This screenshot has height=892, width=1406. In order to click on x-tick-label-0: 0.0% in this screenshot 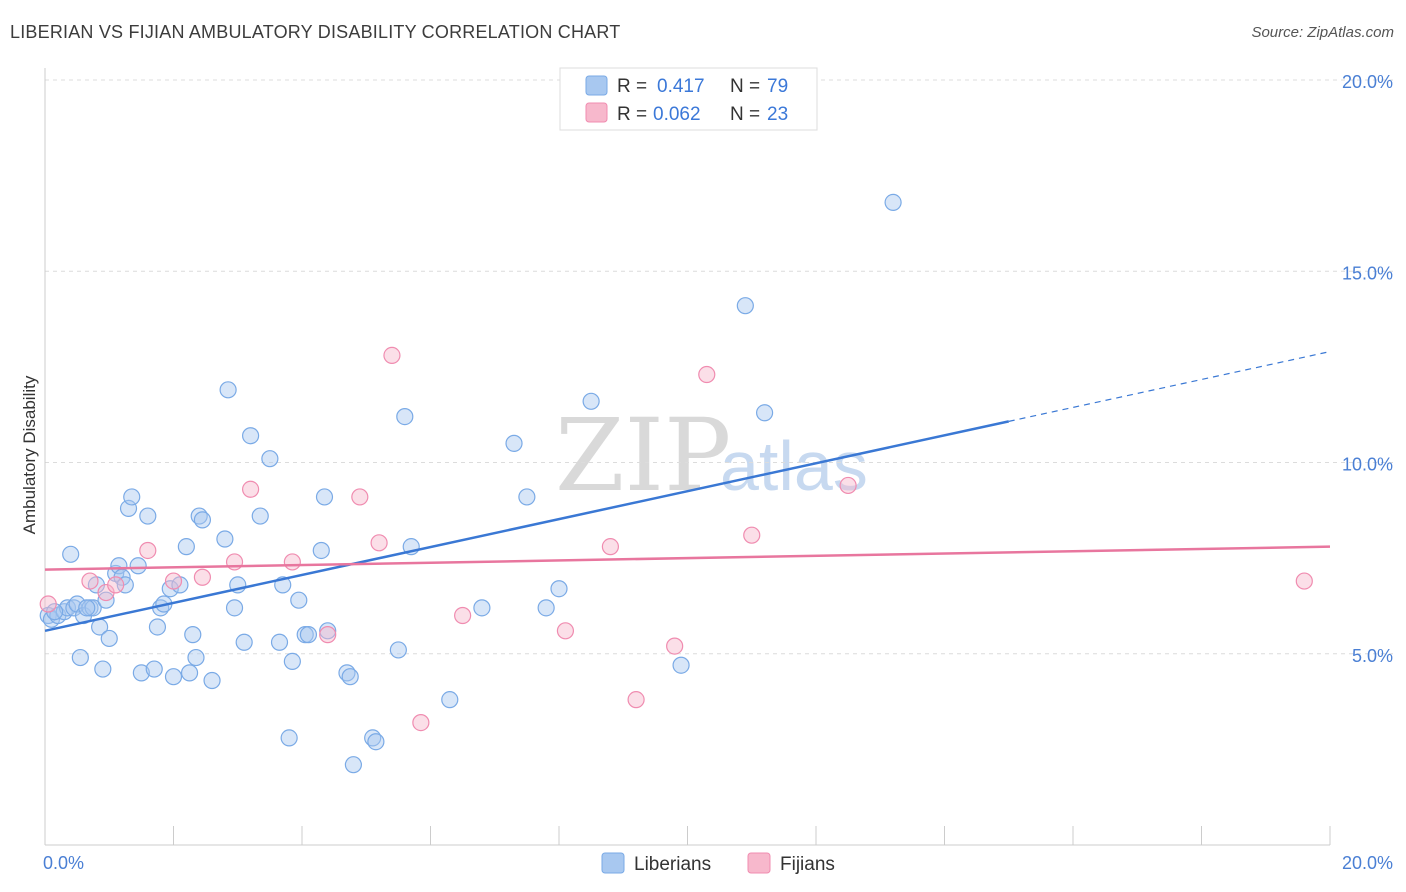, I will do `click(63, 863)`.